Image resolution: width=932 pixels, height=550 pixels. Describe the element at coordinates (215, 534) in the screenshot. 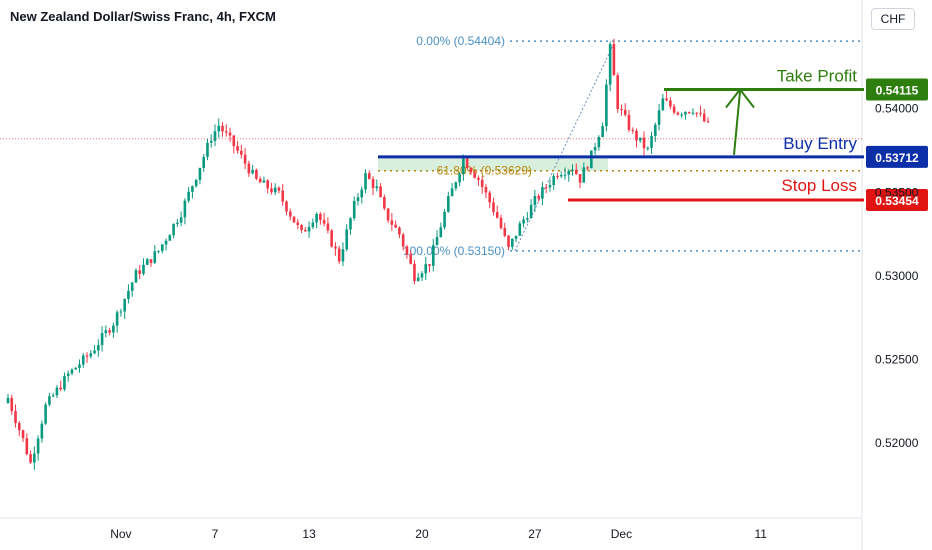

I see `time-tick-label: 7` at that location.